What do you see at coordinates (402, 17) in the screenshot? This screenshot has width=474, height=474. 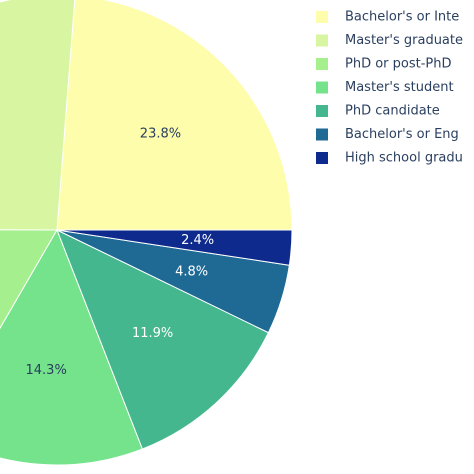 I see `legend-label: Bachelor's or Inte` at bounding box center [402, 17].